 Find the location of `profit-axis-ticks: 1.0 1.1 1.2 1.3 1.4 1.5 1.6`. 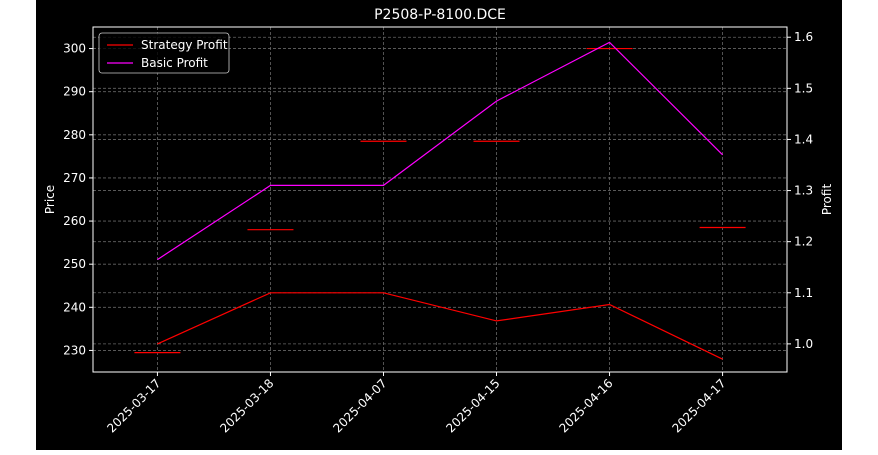

profit-axis-ticks: 1.0 1.1 1.2 1.3 1.4 1.5 1.6 is located at coordinates (800, 190).